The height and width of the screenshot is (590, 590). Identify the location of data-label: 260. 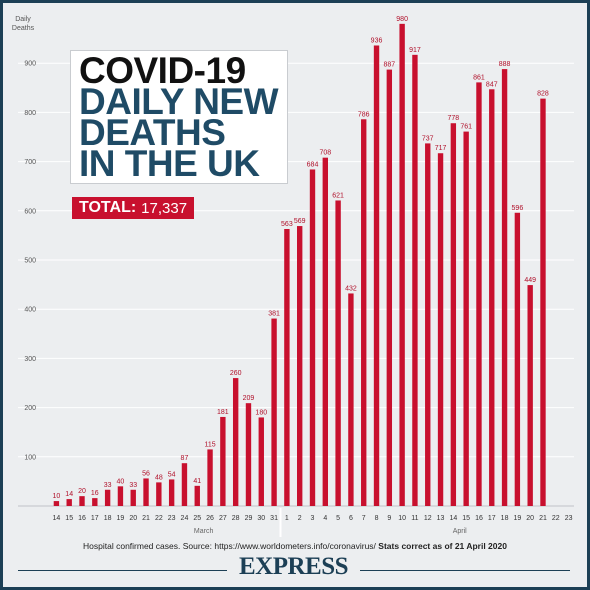
(236, 373).